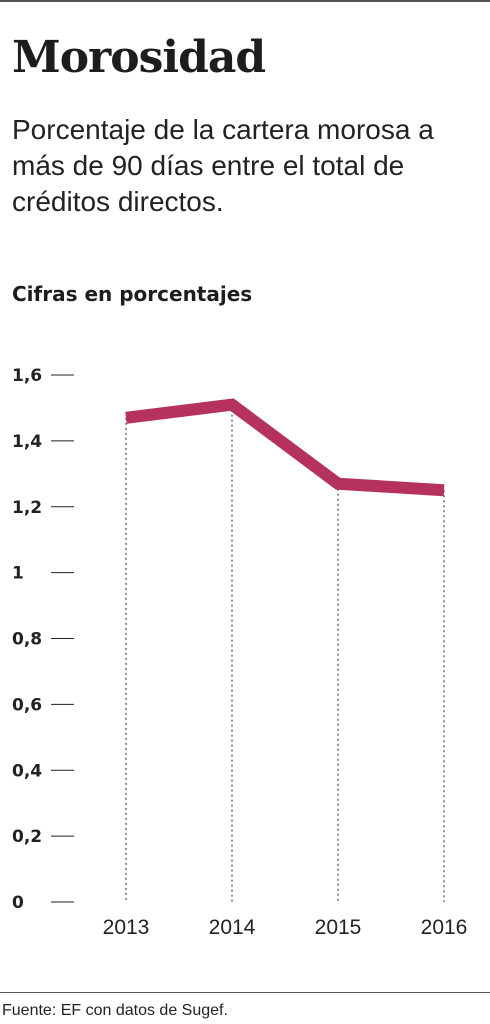  I want to click on y-tick-label: 0,2, so click(27, 837).